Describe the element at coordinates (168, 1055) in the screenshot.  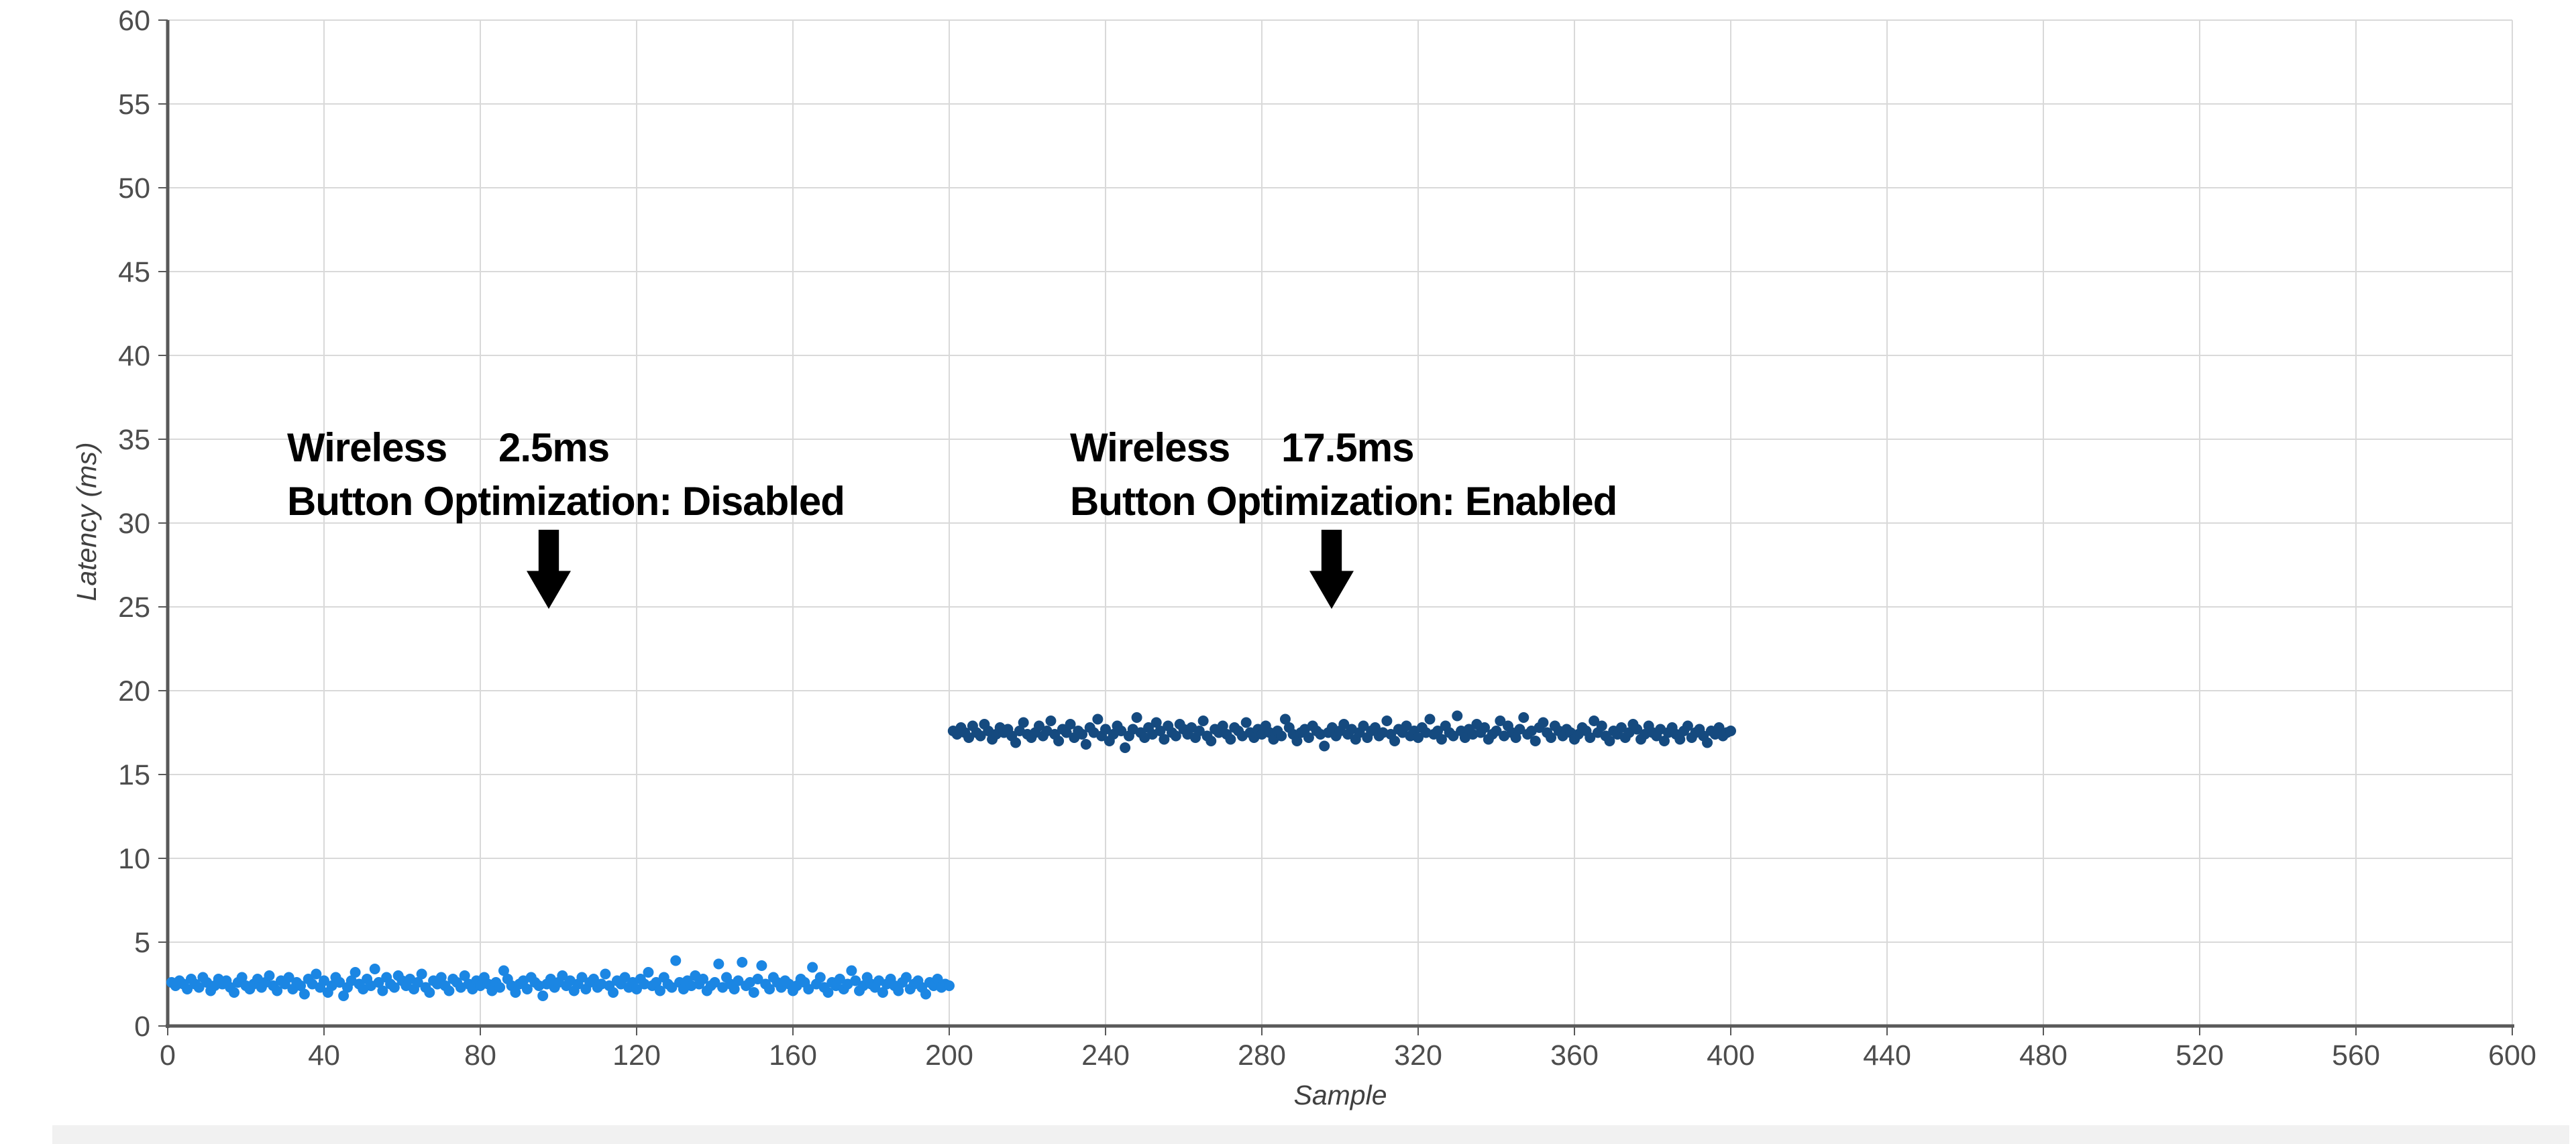
I see `x-tick-label: 0` at that location.